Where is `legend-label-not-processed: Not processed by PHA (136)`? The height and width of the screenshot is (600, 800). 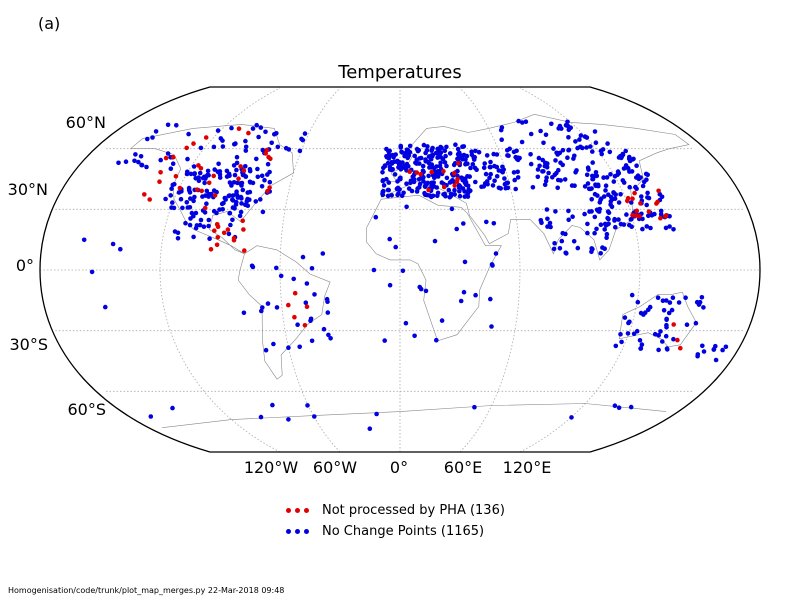 legend-label-not-processed: Not processed by PHA (136) is located at coordinates (413, 510).